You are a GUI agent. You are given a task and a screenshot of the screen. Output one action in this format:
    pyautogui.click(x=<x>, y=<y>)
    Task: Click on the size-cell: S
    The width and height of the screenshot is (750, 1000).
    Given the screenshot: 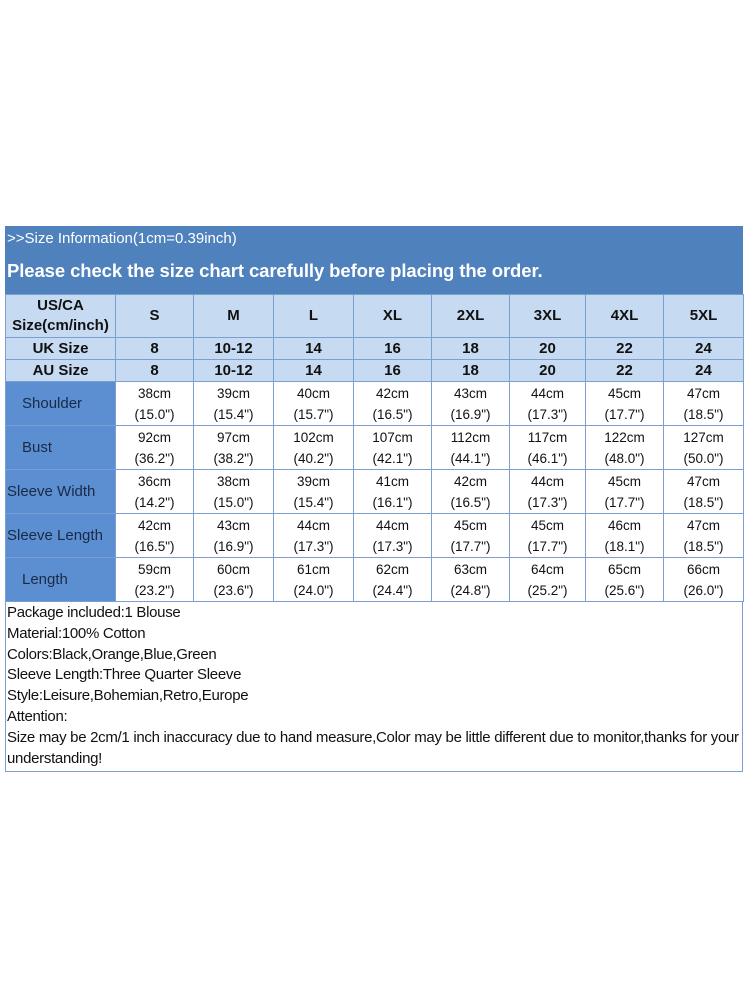 What is the action you would take?
    pyautogui.click(x=154, y=316)
    